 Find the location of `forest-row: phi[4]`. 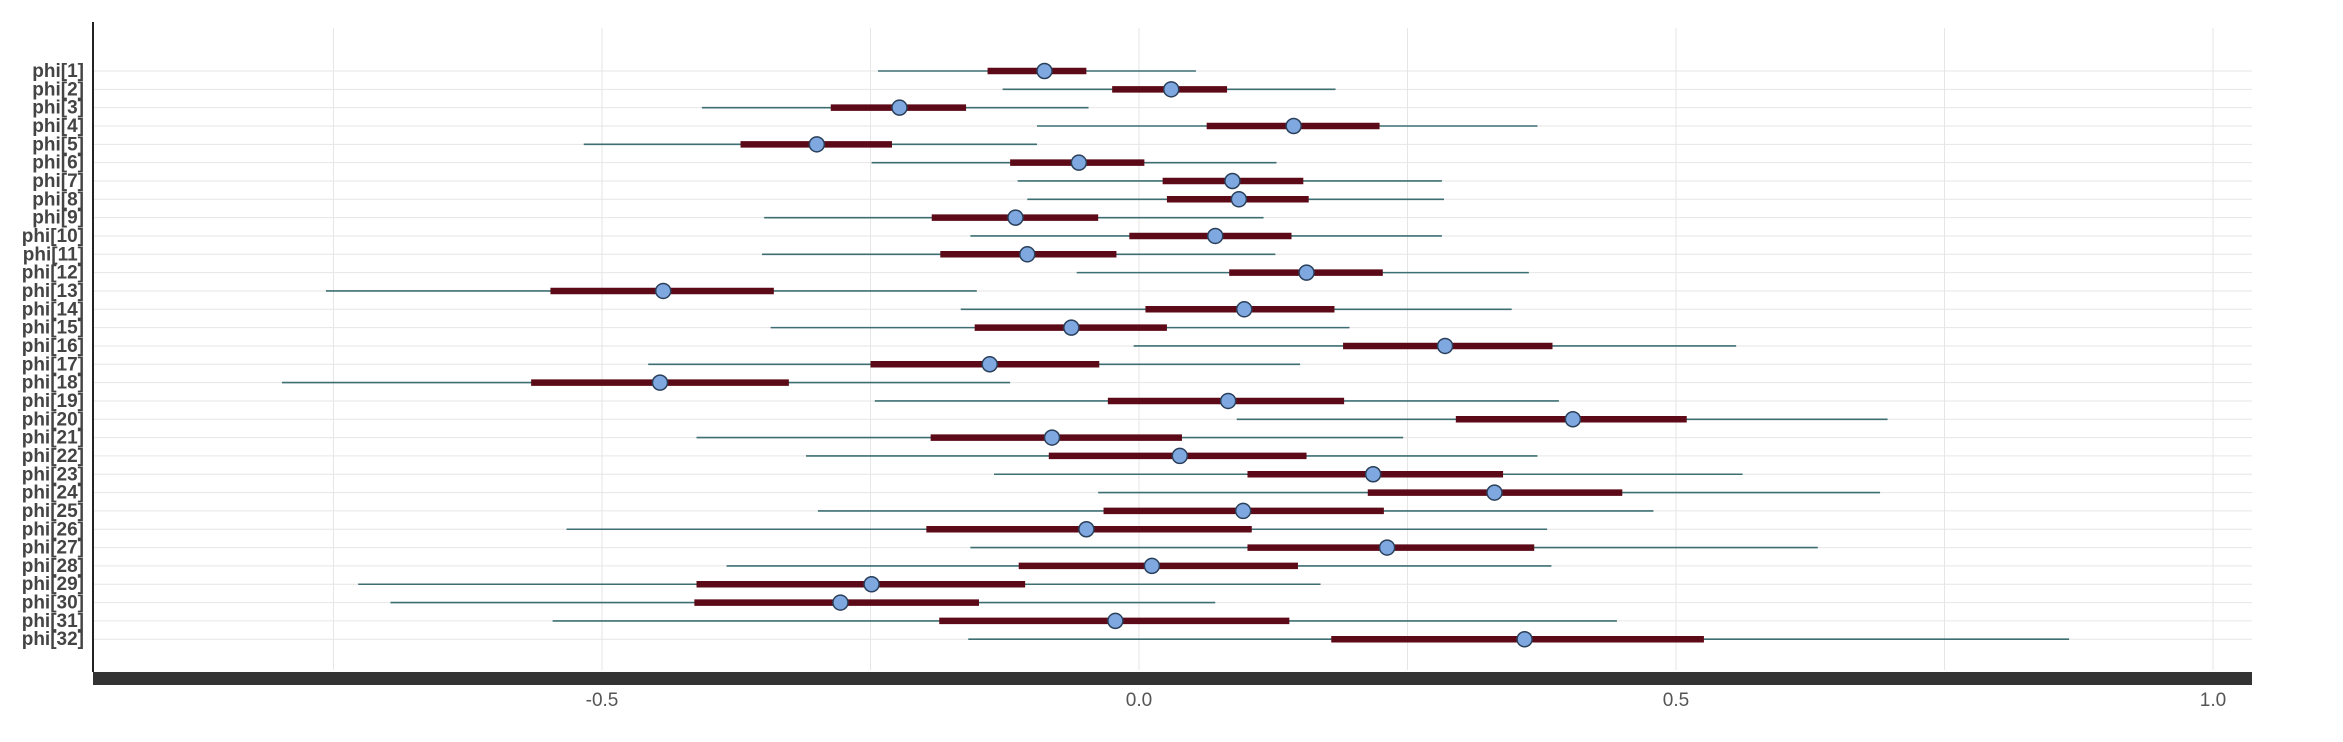

forest-row: phi[4] is located at coordinates (785, 126).